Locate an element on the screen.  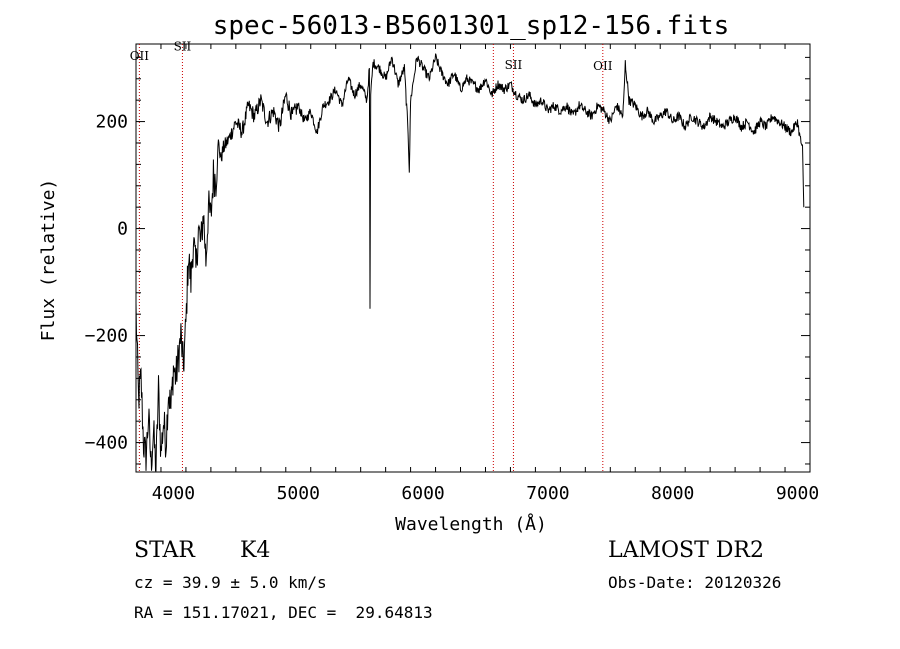
observation-date: Obs-Date: 20120326 is located at coordinates (695, 582).